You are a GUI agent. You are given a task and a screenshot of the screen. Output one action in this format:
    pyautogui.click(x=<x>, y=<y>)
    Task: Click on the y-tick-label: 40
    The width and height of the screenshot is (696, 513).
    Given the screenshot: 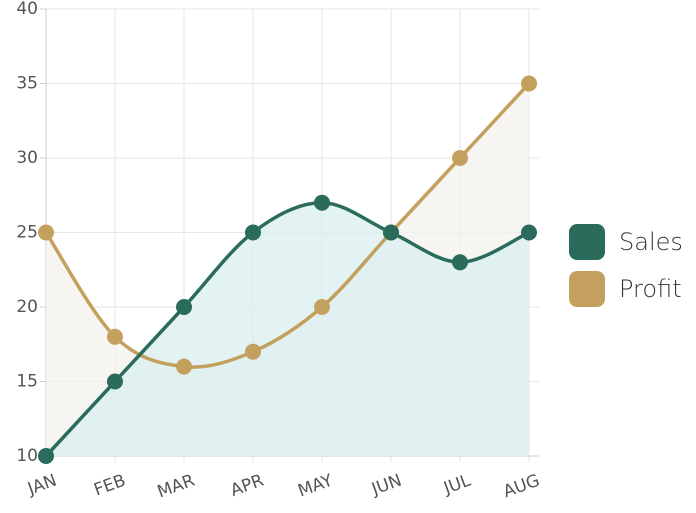 What is the action you would take?
    pyautogui.click(x=27, y=9)
    